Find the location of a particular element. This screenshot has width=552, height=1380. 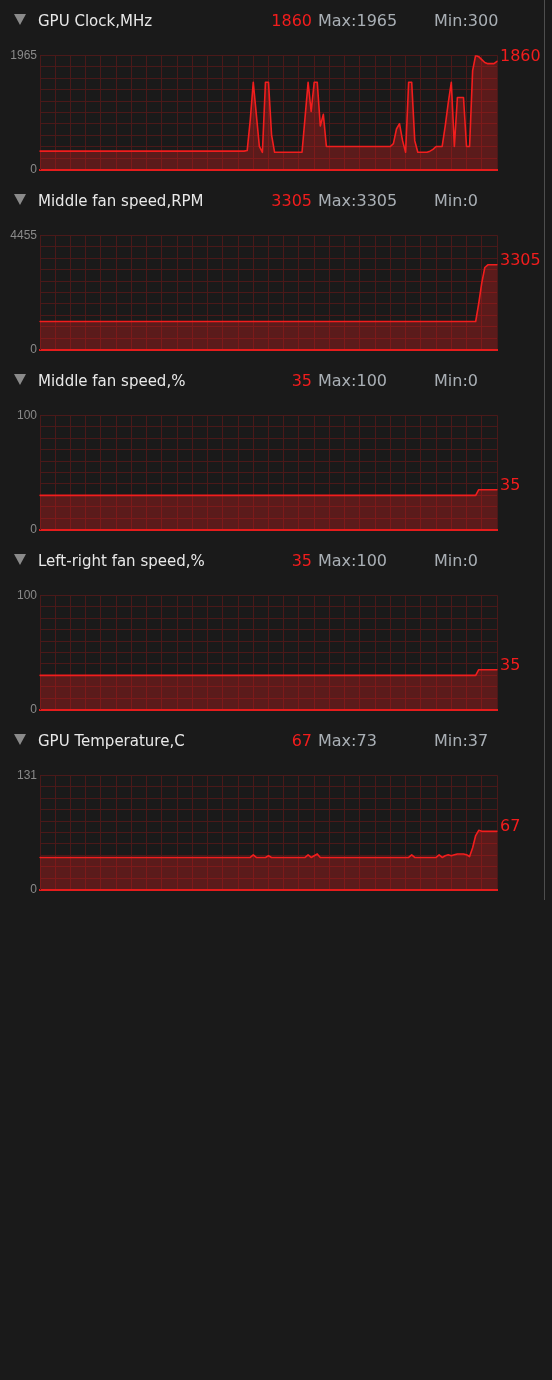

text: Max:1965 is located at coordinates (358, 20).